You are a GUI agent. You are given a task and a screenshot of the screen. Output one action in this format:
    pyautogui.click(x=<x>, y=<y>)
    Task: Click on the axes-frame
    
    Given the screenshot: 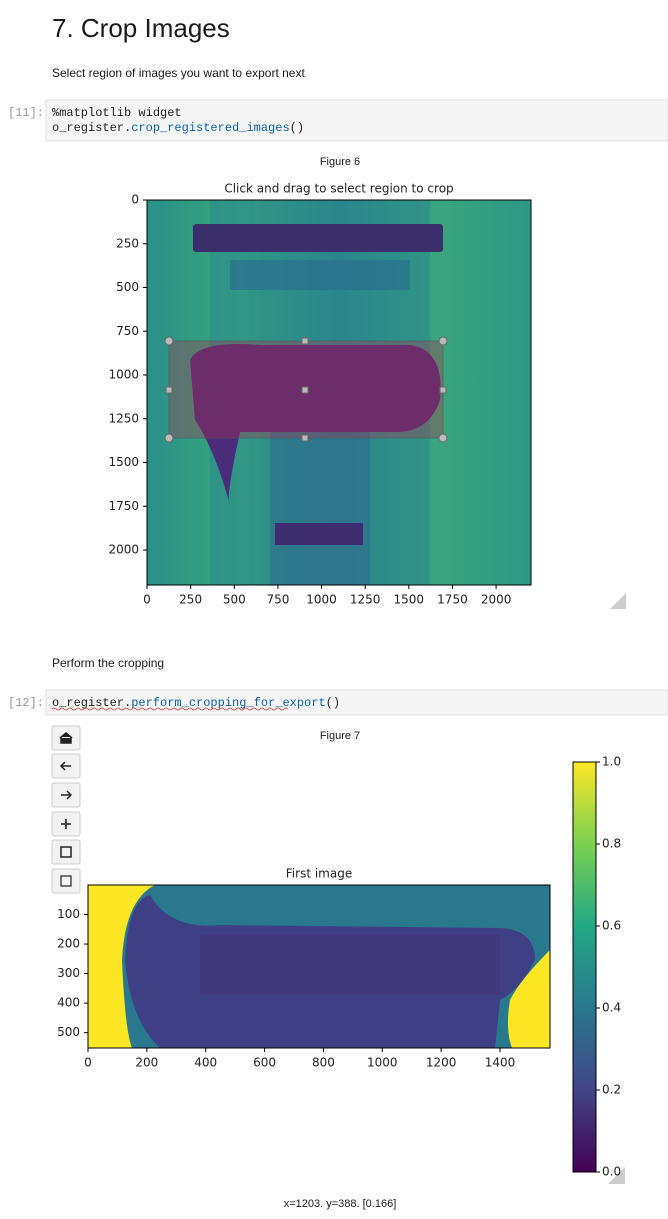 What is the action you would take?
    pyautogui.click(x=319, y=966)
    